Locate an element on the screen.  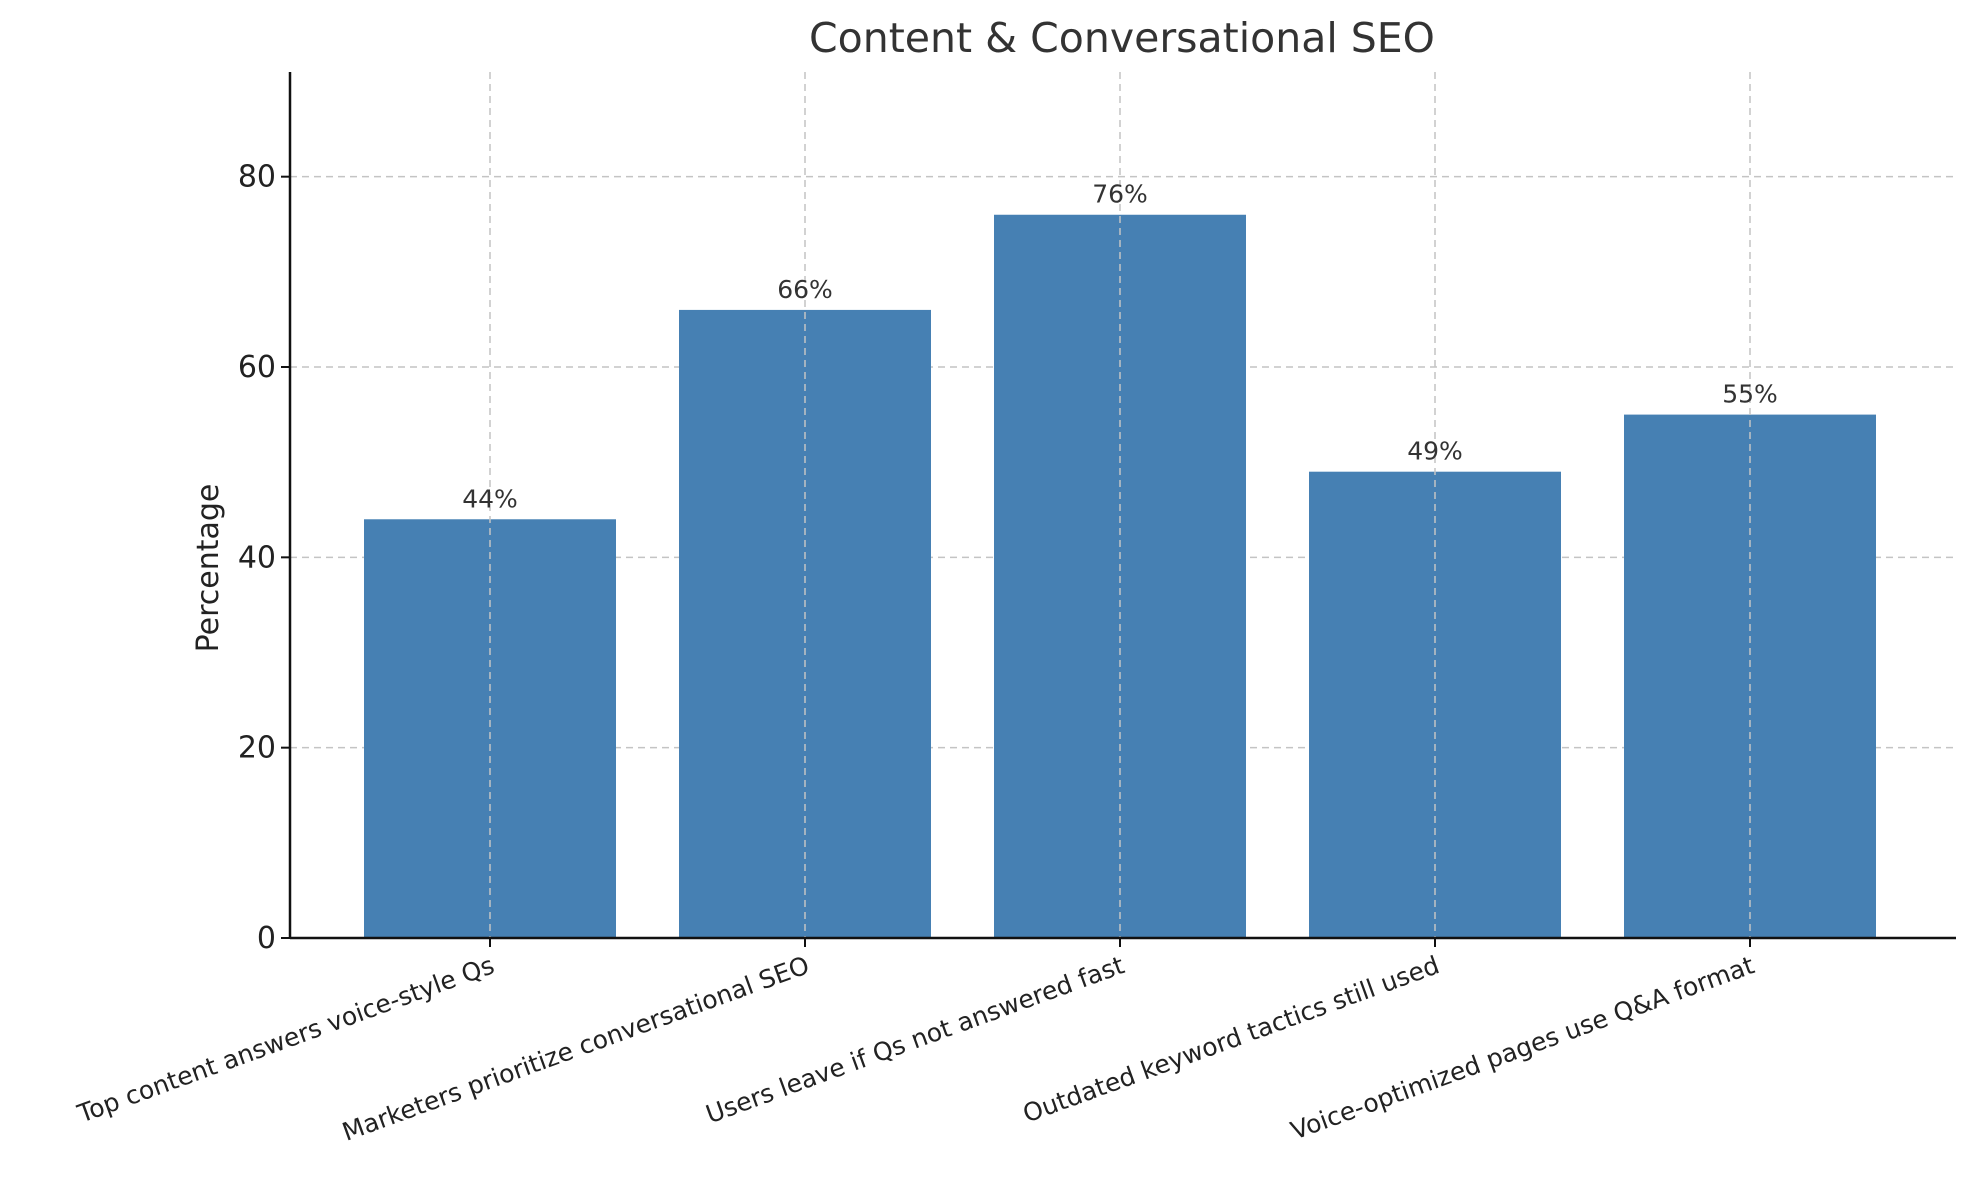
y-tick-label: 20 is located at coordinates (257, 748).